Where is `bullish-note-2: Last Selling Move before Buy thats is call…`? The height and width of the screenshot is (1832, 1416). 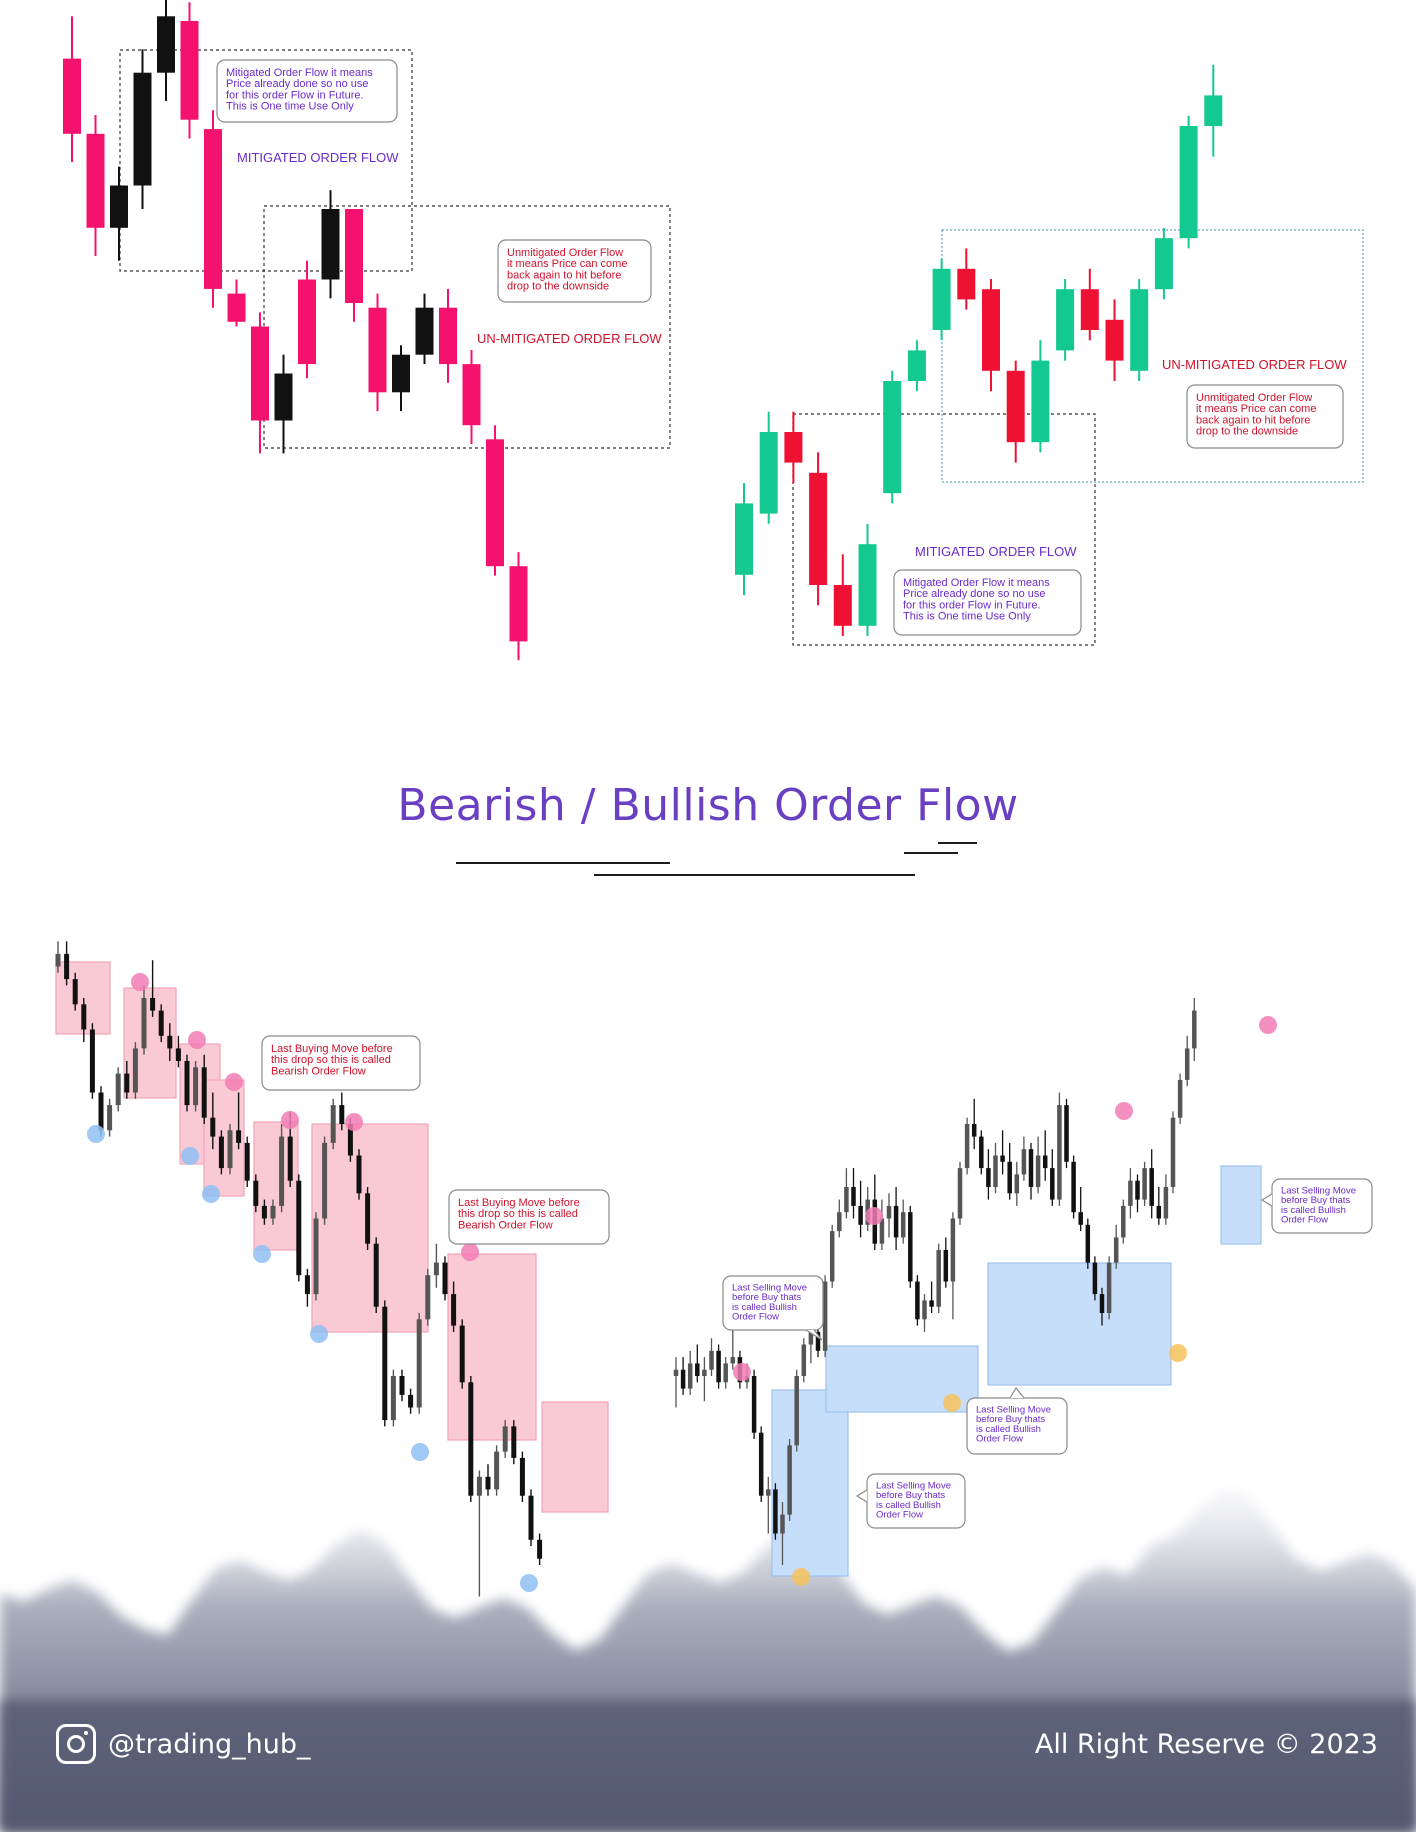
bullish-note-2: Last Selling Move before Buy thats is call… is located at coordinates (1017, 1420).